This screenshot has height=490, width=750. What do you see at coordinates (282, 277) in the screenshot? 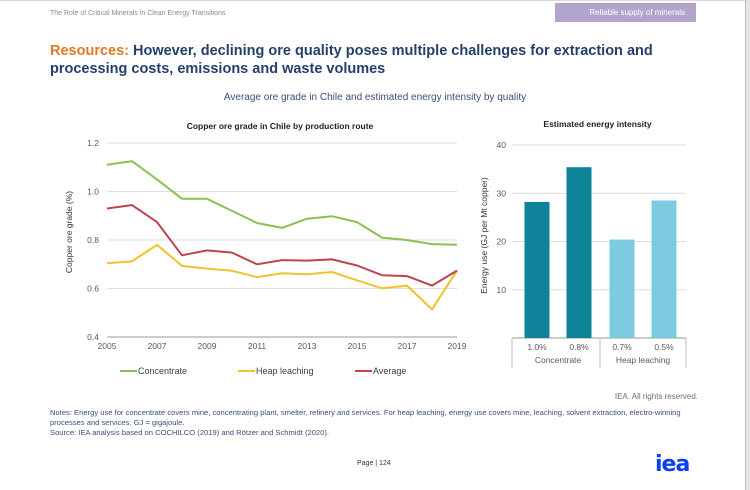
I see `series-line-heap-leaching` at bounding box center [282, 277].